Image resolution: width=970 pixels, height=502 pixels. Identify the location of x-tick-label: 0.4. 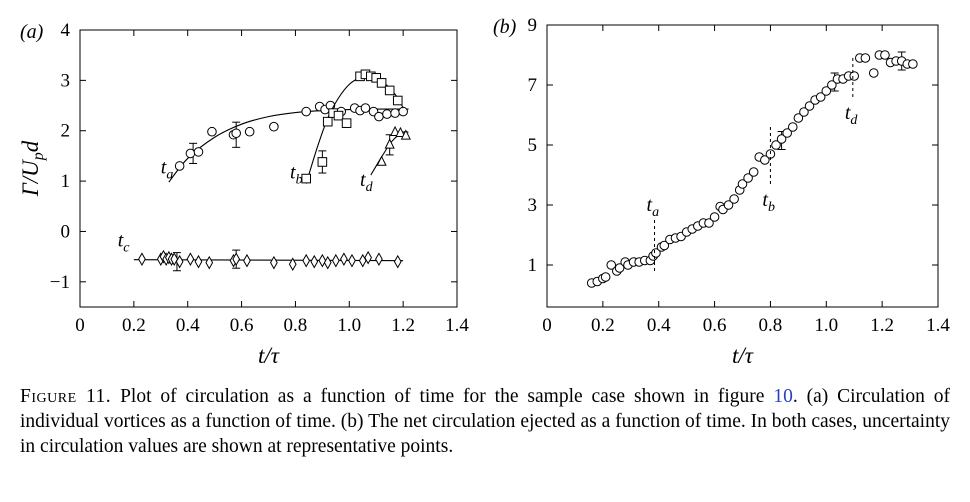
(188, 325).